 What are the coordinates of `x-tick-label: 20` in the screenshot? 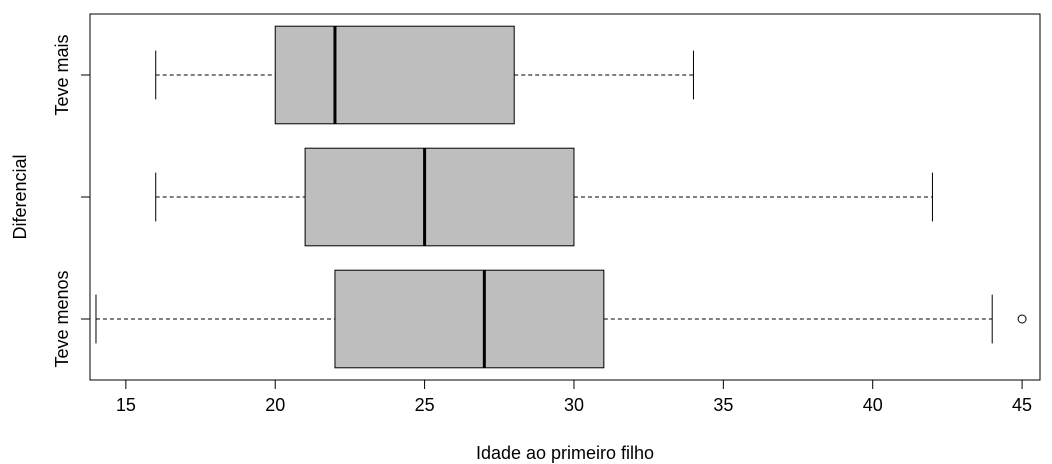 It's located at (275, 405).